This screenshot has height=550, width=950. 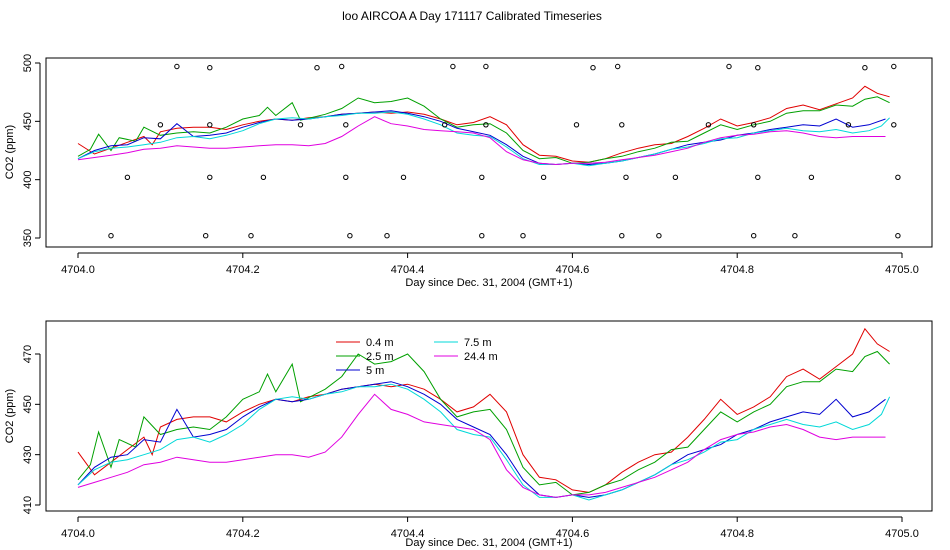 I want to click on top-x-axis: 4704.0 4704.2 4704.4 4704.6 4704.8 4705.0, so click(x=490, y=264).